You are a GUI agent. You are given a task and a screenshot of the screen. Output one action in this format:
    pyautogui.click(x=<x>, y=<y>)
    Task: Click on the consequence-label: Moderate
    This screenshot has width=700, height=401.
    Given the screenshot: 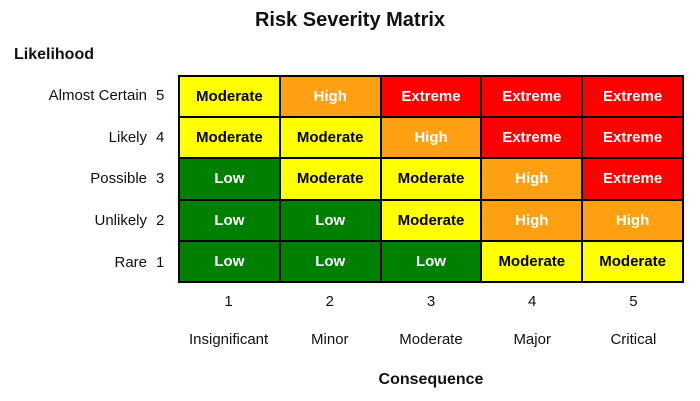 What is the action you would take?
    pyautogui.click(x=431, y=339)
    